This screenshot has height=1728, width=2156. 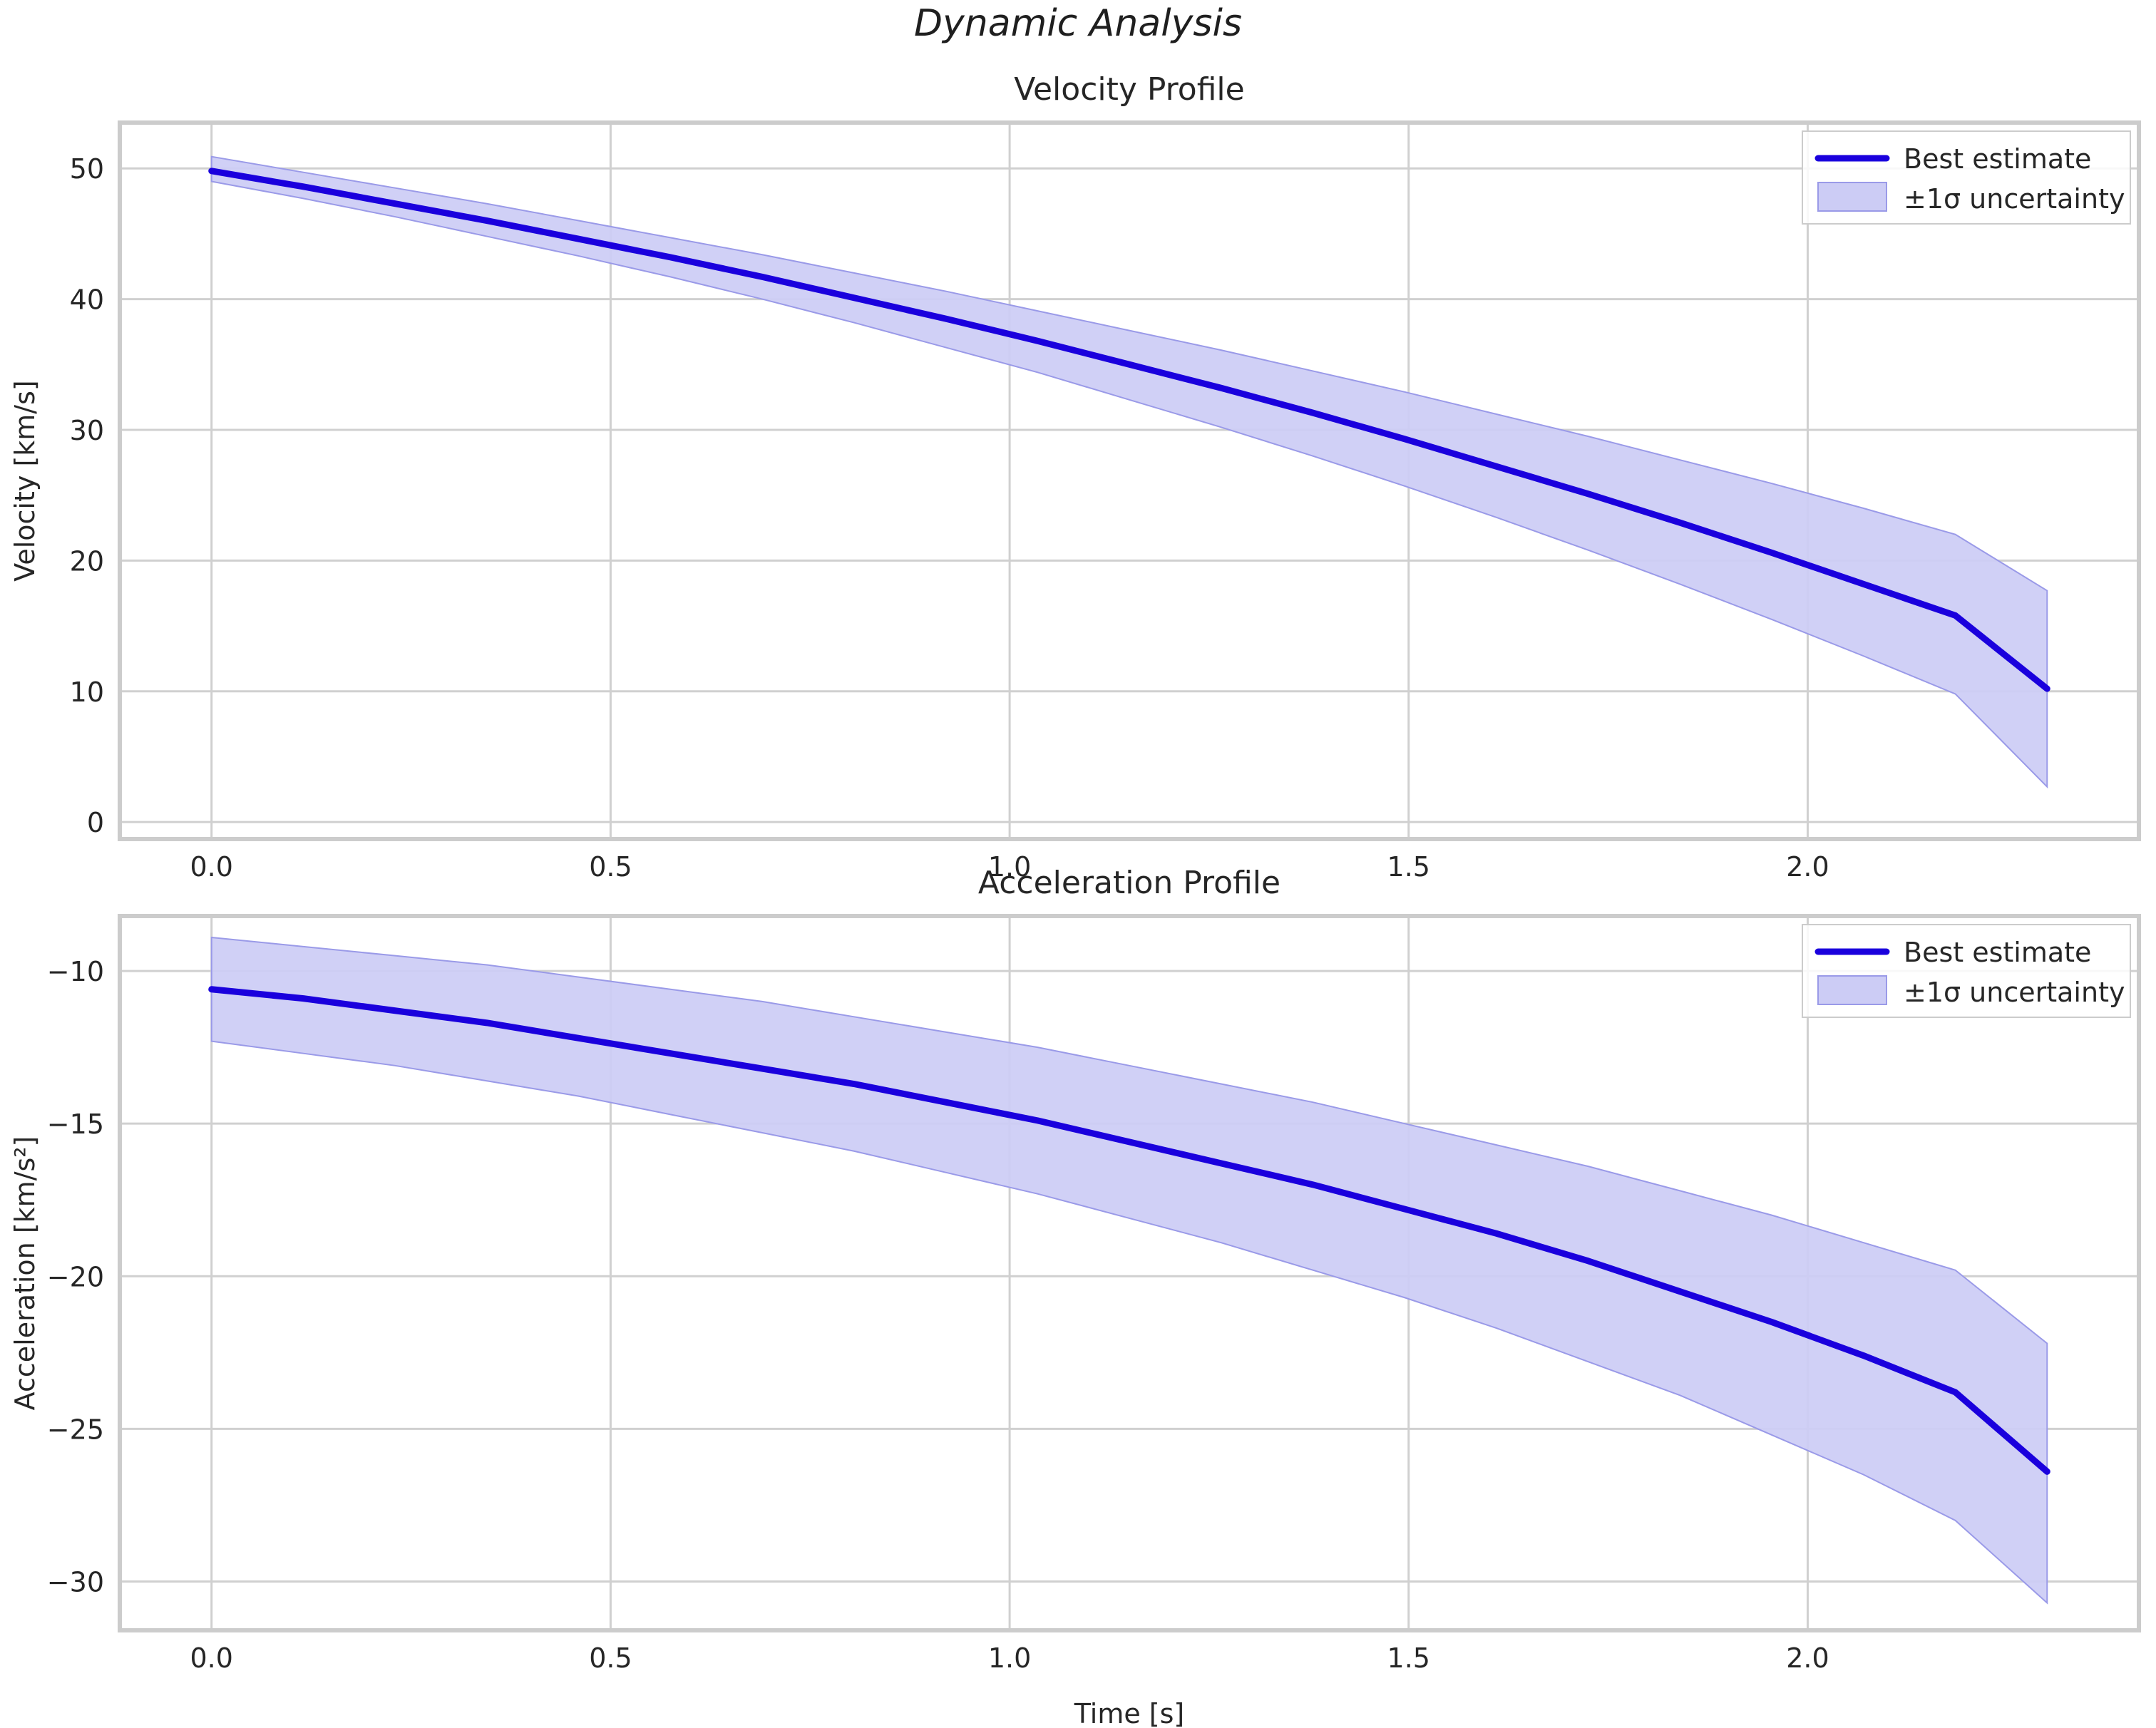 I want to click on y-tick-label: 40, so click(x=87, y=300).